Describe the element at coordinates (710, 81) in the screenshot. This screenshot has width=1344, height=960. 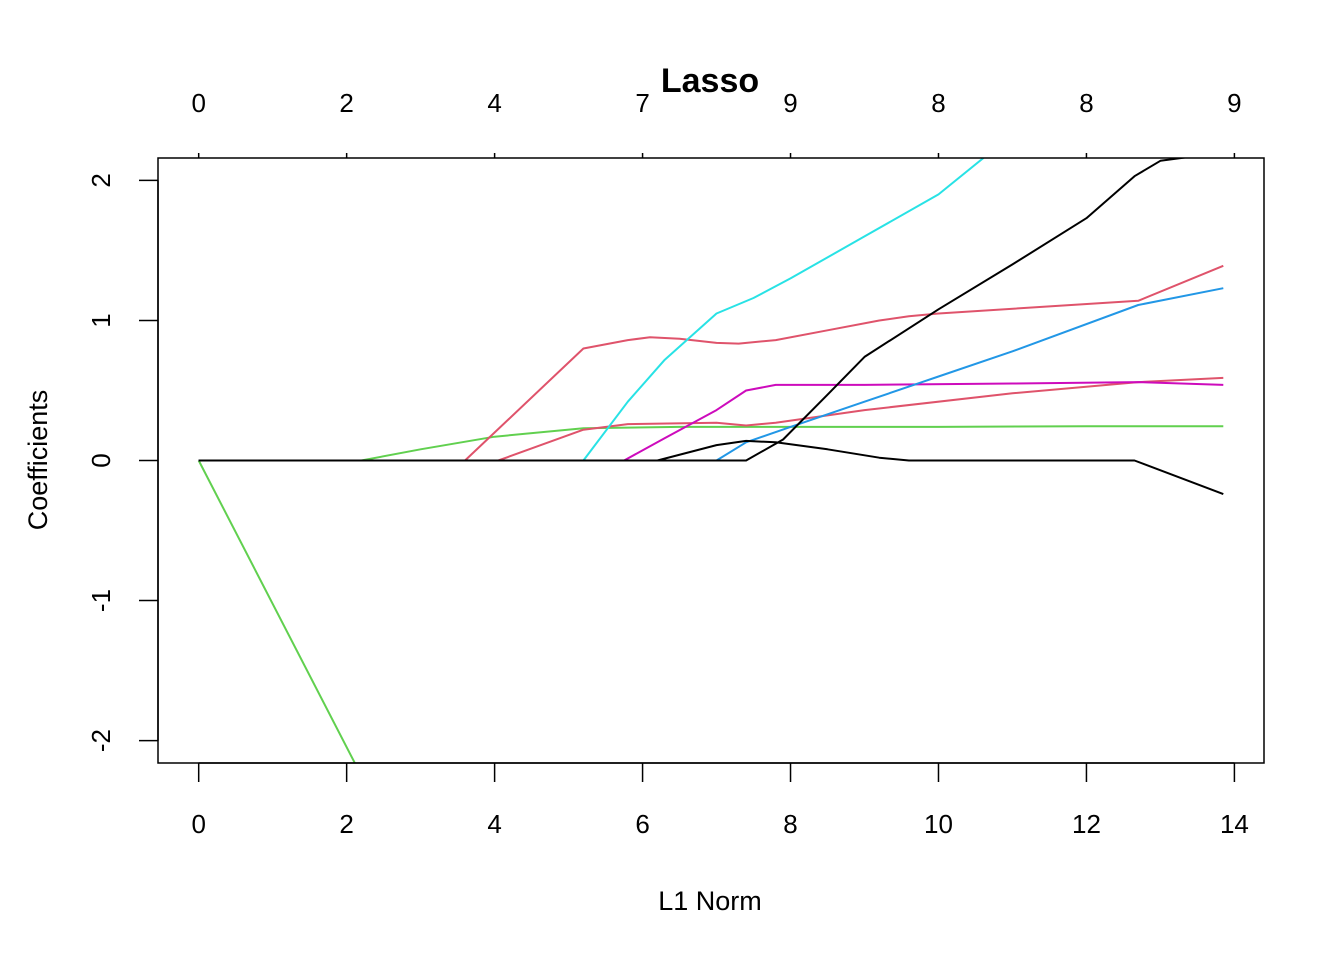
I see `chart-title: Lasso` at that location.